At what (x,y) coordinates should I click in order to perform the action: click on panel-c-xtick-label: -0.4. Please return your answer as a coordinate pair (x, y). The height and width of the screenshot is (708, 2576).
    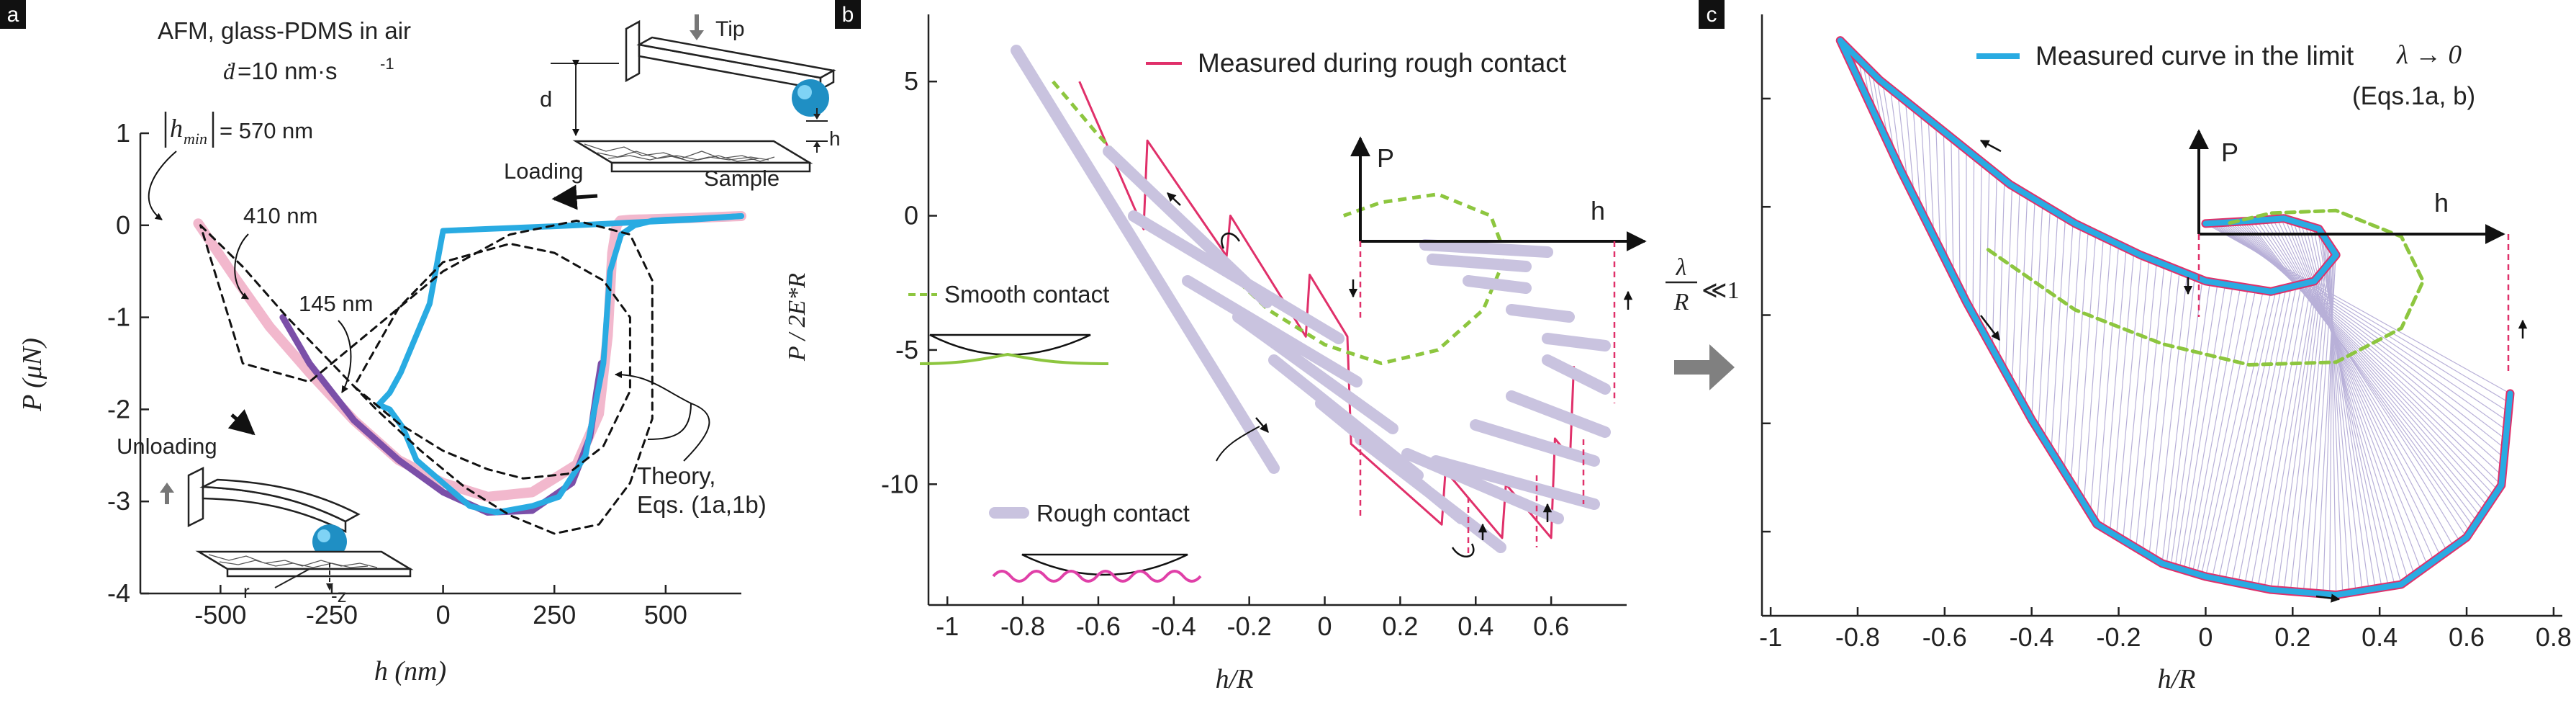
    Looking at the image, I should click on (2032, 637).